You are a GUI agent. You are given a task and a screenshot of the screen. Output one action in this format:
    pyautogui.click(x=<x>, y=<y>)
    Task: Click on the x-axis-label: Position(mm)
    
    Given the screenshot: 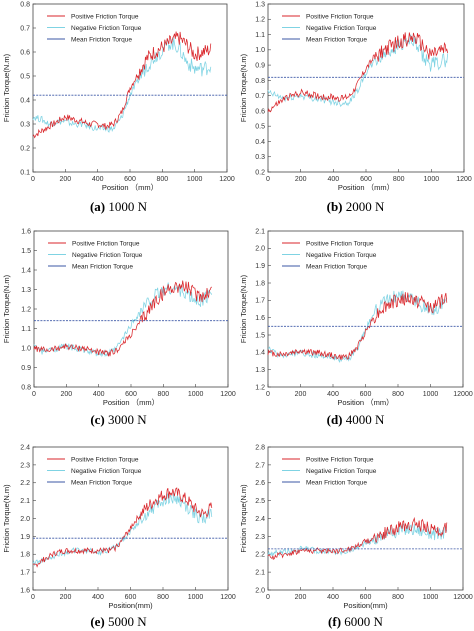 What is the action you would take?
    pyautogui.click(x=365, y=605)
    